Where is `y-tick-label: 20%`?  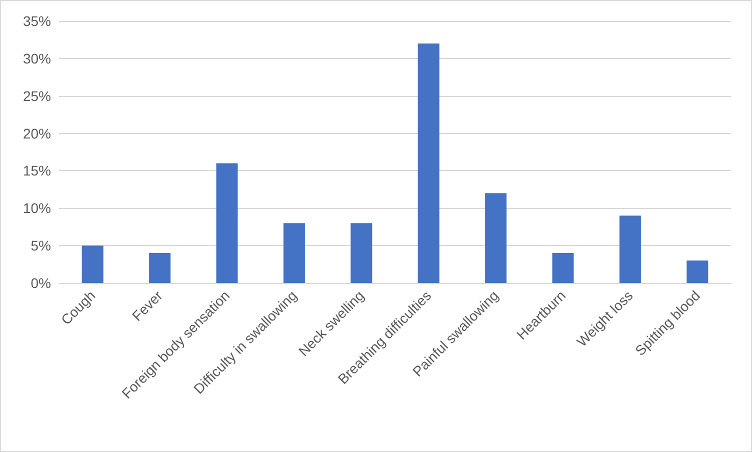
y-tick-label: 20% is located at coordinates (36, 133).